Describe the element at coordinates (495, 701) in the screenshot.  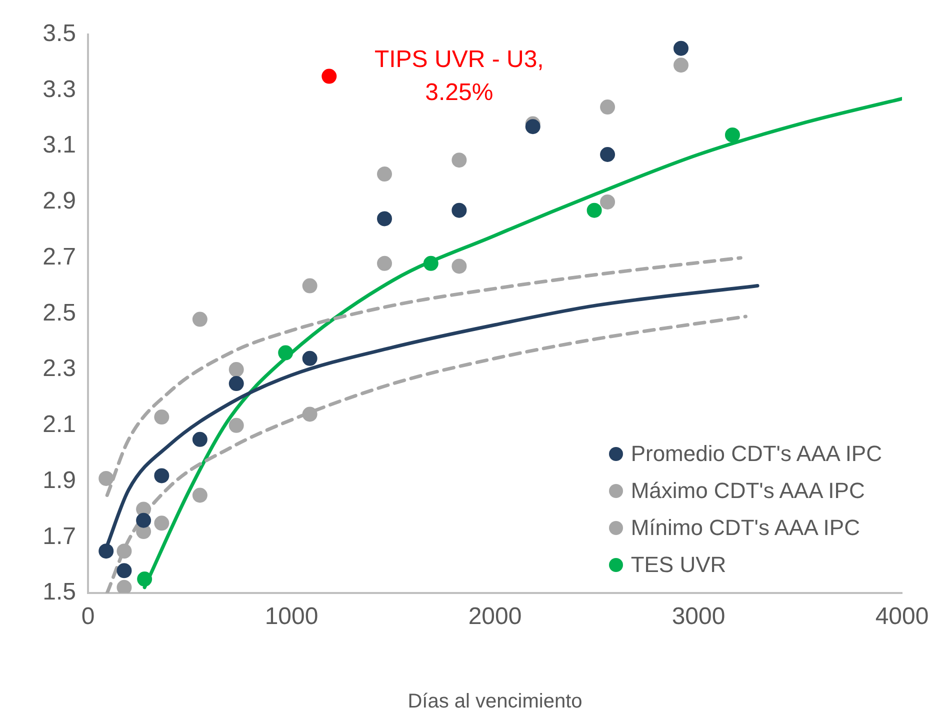
I see `x-axis-title: Días al vencimiento` at that location.